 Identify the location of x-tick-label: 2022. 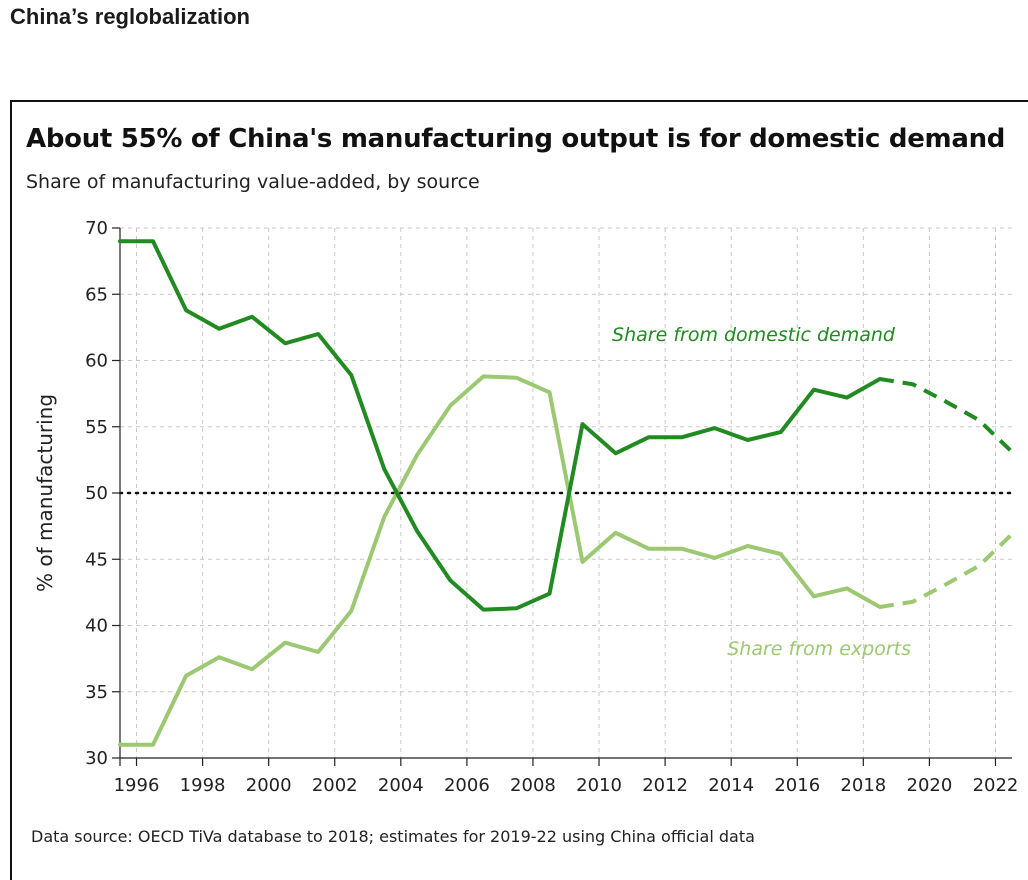
(996, 785).